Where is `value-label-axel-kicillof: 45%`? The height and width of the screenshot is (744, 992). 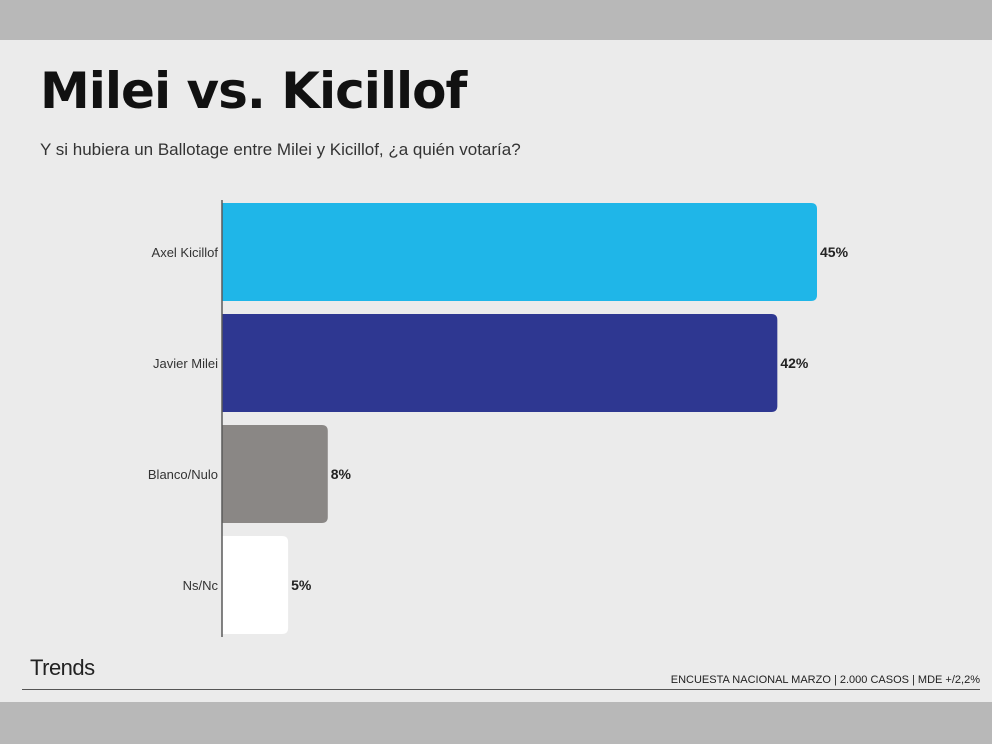 value-label-axel-kicillof: 45% is located at coordinates (834, 252).